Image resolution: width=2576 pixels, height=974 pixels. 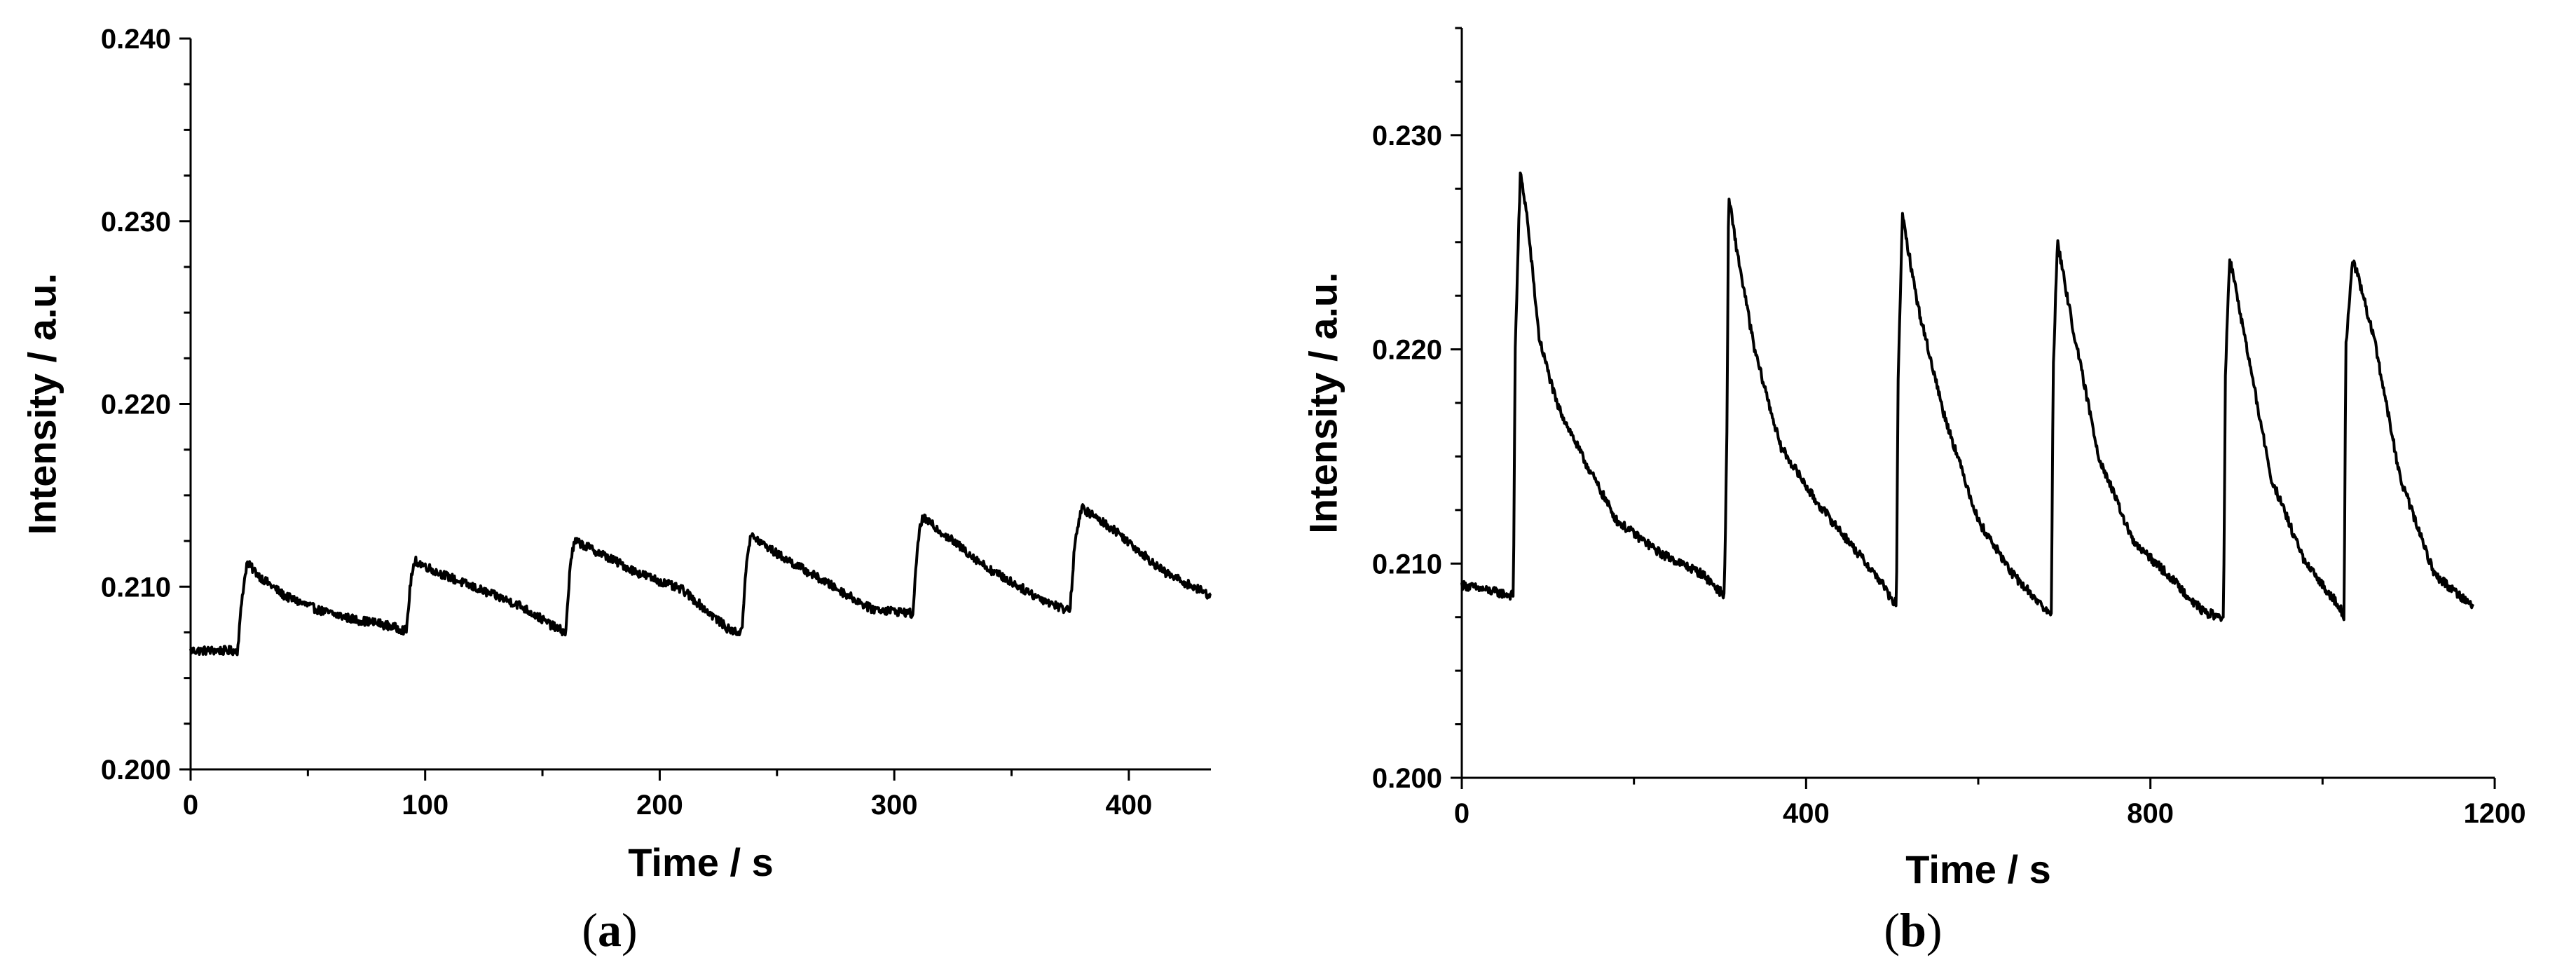 What do you see at coordinates (425, 805) in the screenshot?
I see `x-tick-label: 100` at bounding box center [425, 805].